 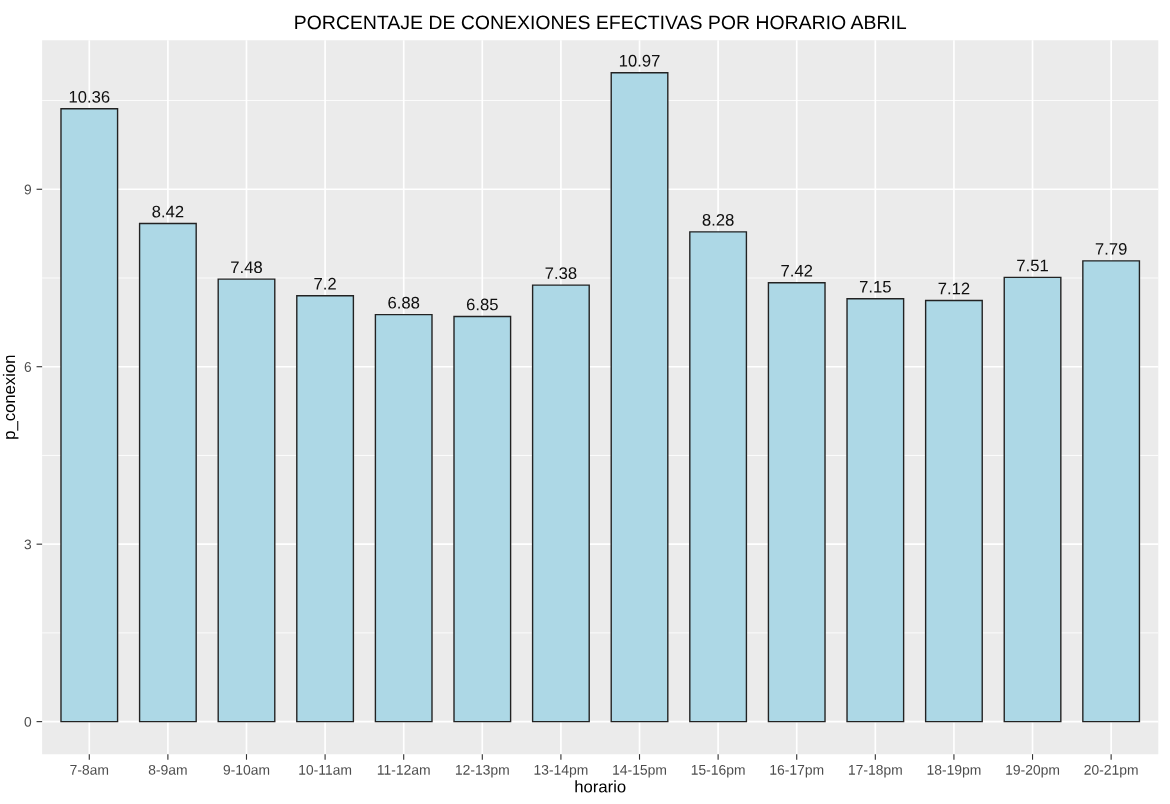 What do you see at coordinates (561, 273) in the screenshot?
I see `data-label: 7.38` at bounding box center [561, 273].